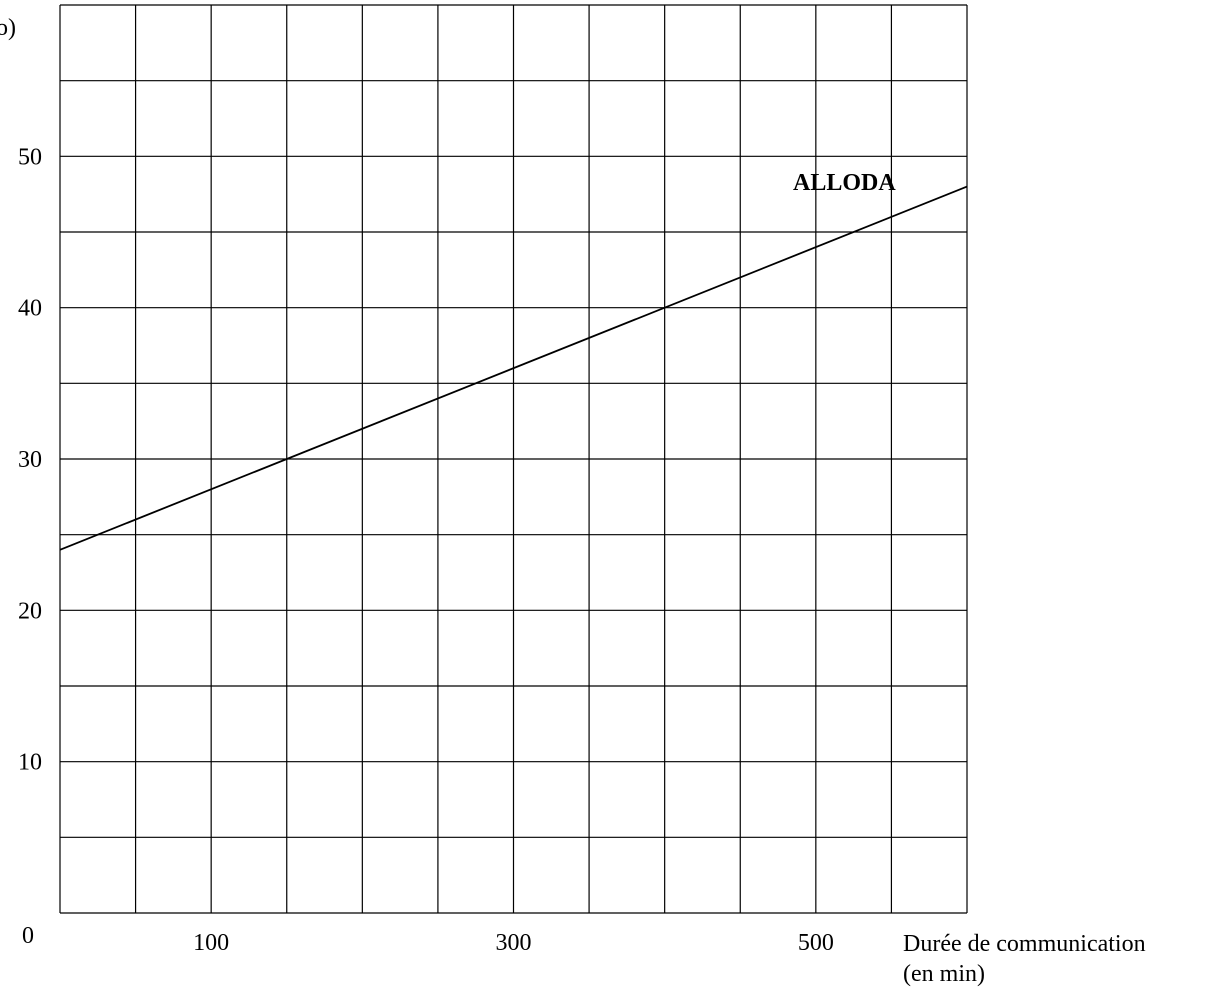 This screenshot has width=1228, height=997. Describe the element at coordinates (514, 943) in the screenshot. I see `x-tick-label: 300` at that location.